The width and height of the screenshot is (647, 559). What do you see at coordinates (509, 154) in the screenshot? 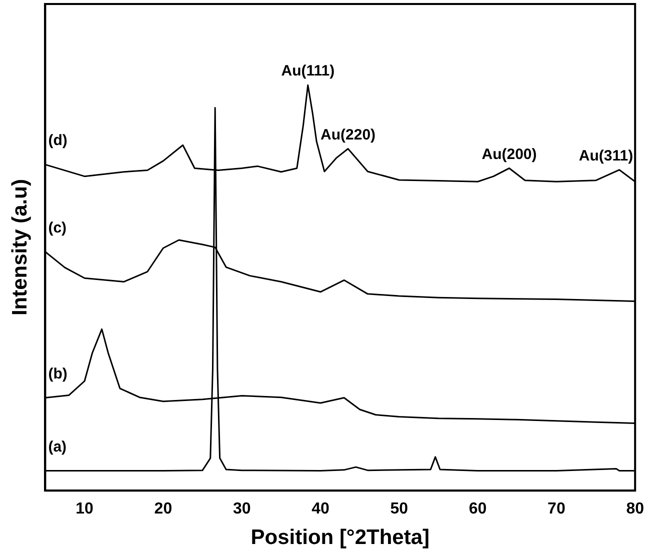
I see `annotation: Au(200)` at bounding box center [509, 154].